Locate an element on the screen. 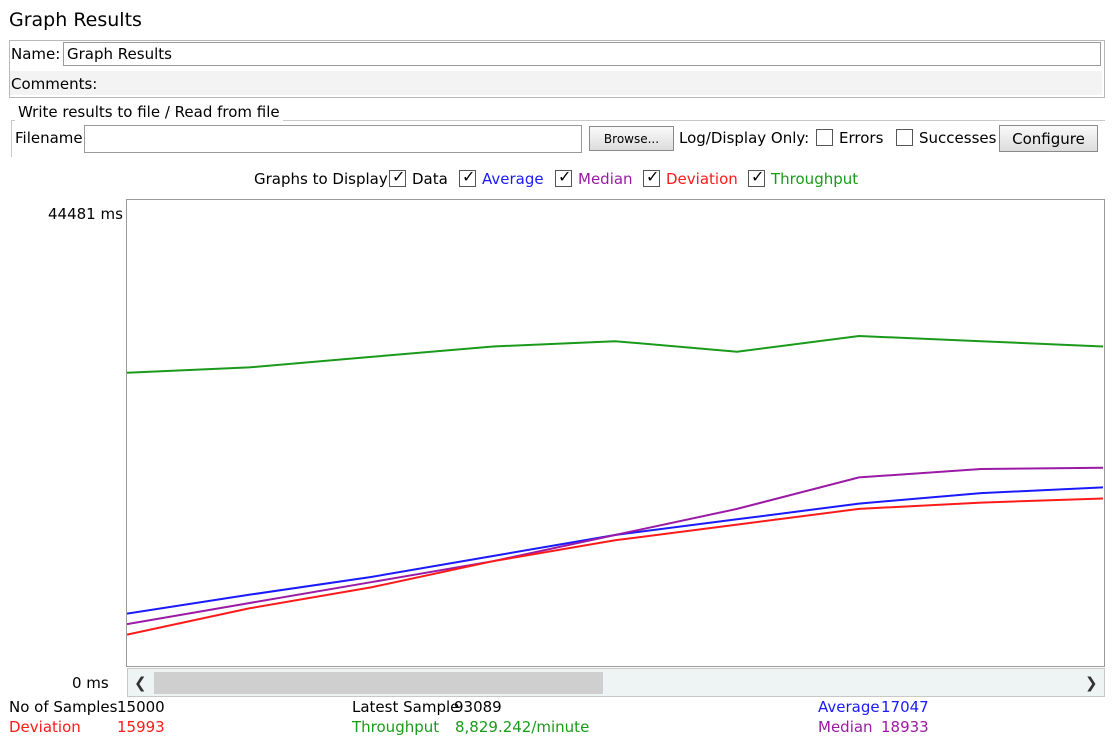 This screenshot has width=1115, height=742. median-option-label: Median is located at coordinates (605, 179).